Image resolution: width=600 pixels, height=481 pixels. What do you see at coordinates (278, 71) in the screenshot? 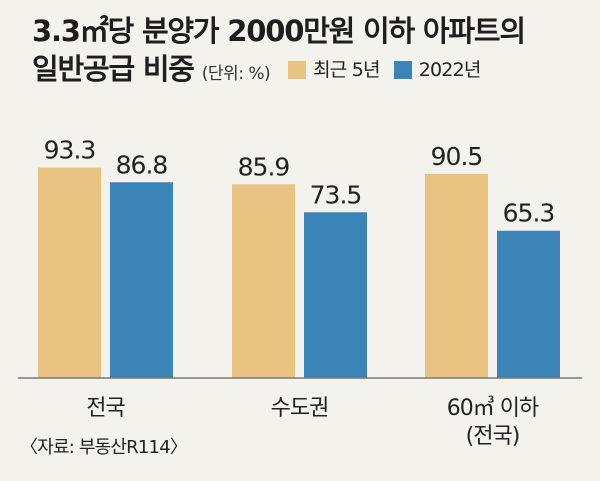
I see `title-line-2-row: 일반공급 비중 (단위: %) 최근 5년 2022년` at bounding box center [278, 71].